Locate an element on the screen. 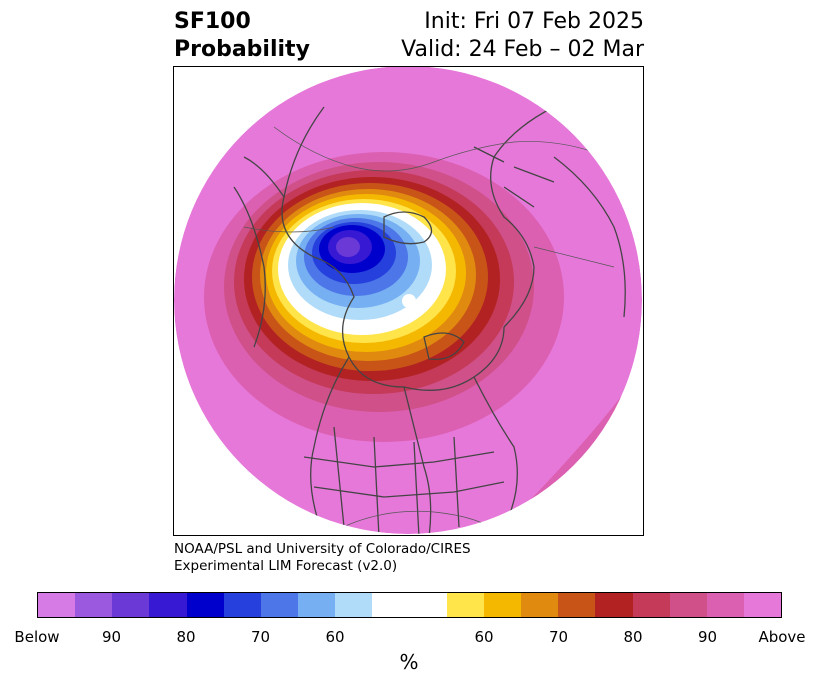 The image size is (819, 686). pole-hole is located at coordinates (409, 301).